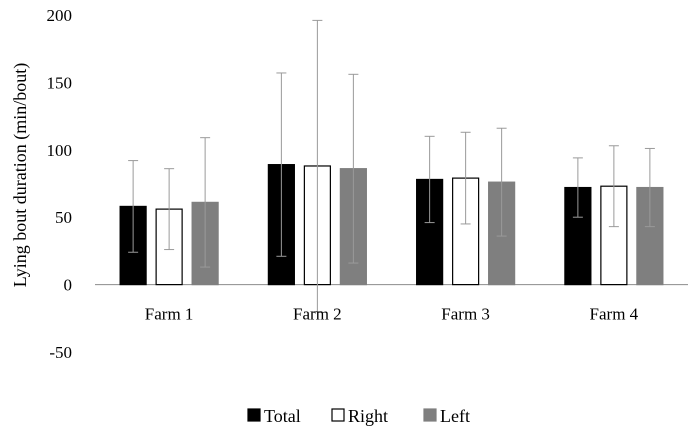  Describe the element at coordinates (60, 352) in the screenshot. I see `y-tick-label: -50` at that location.